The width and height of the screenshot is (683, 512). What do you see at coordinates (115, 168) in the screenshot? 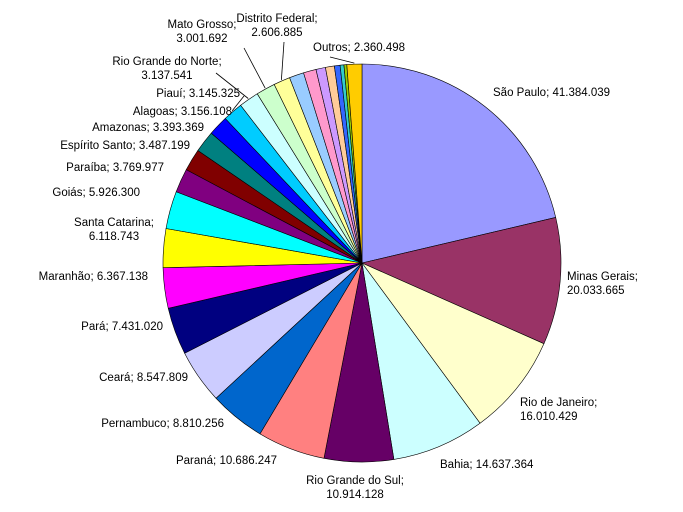
I see `slice-label: Paraíba; 3.769.977` at bounding box center [115, 168].